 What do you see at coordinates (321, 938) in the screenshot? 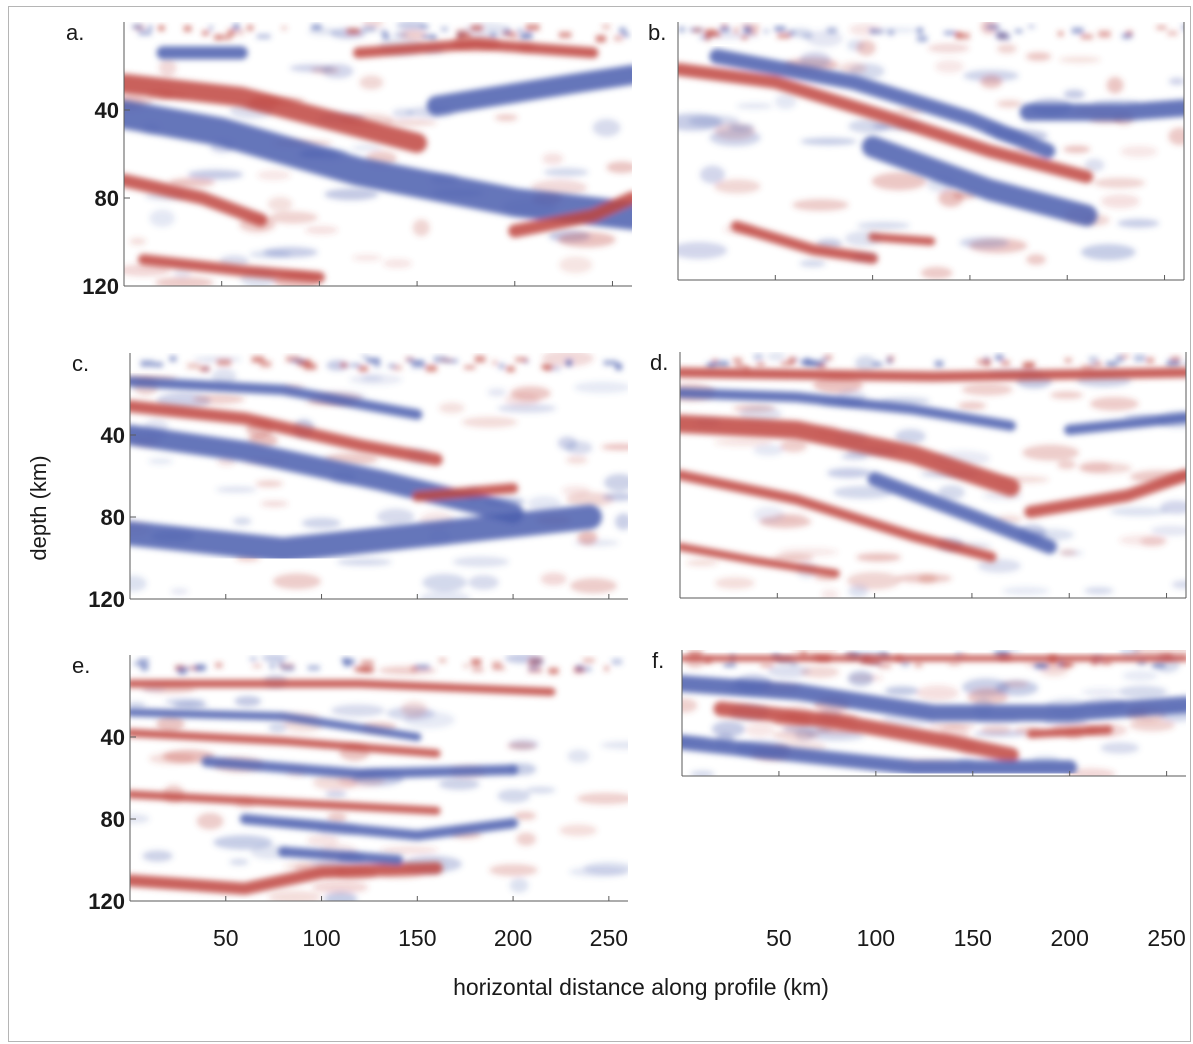
I see `x-tick-label: 100` at bounding box center [321, 938].